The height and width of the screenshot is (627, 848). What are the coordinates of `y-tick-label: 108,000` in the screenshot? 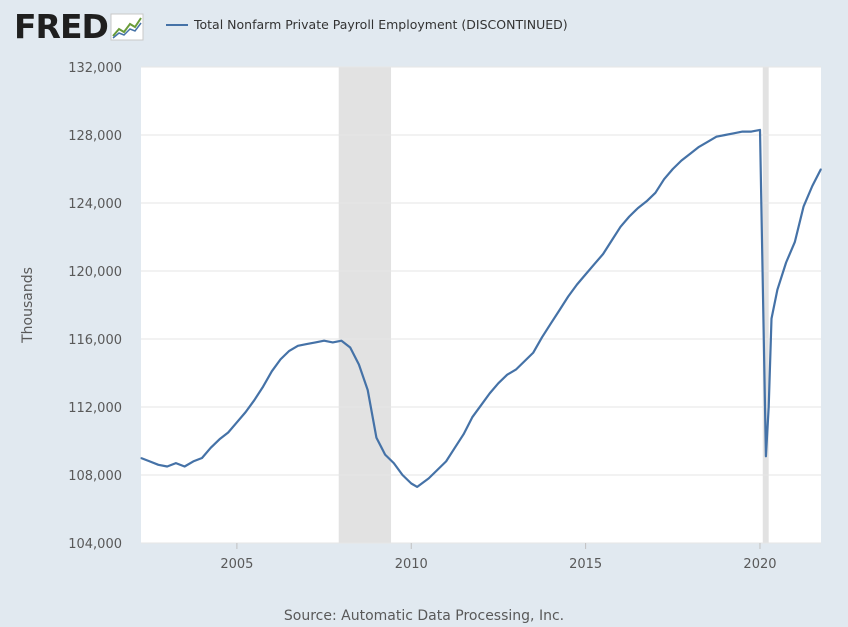 It's located at (95, 476).